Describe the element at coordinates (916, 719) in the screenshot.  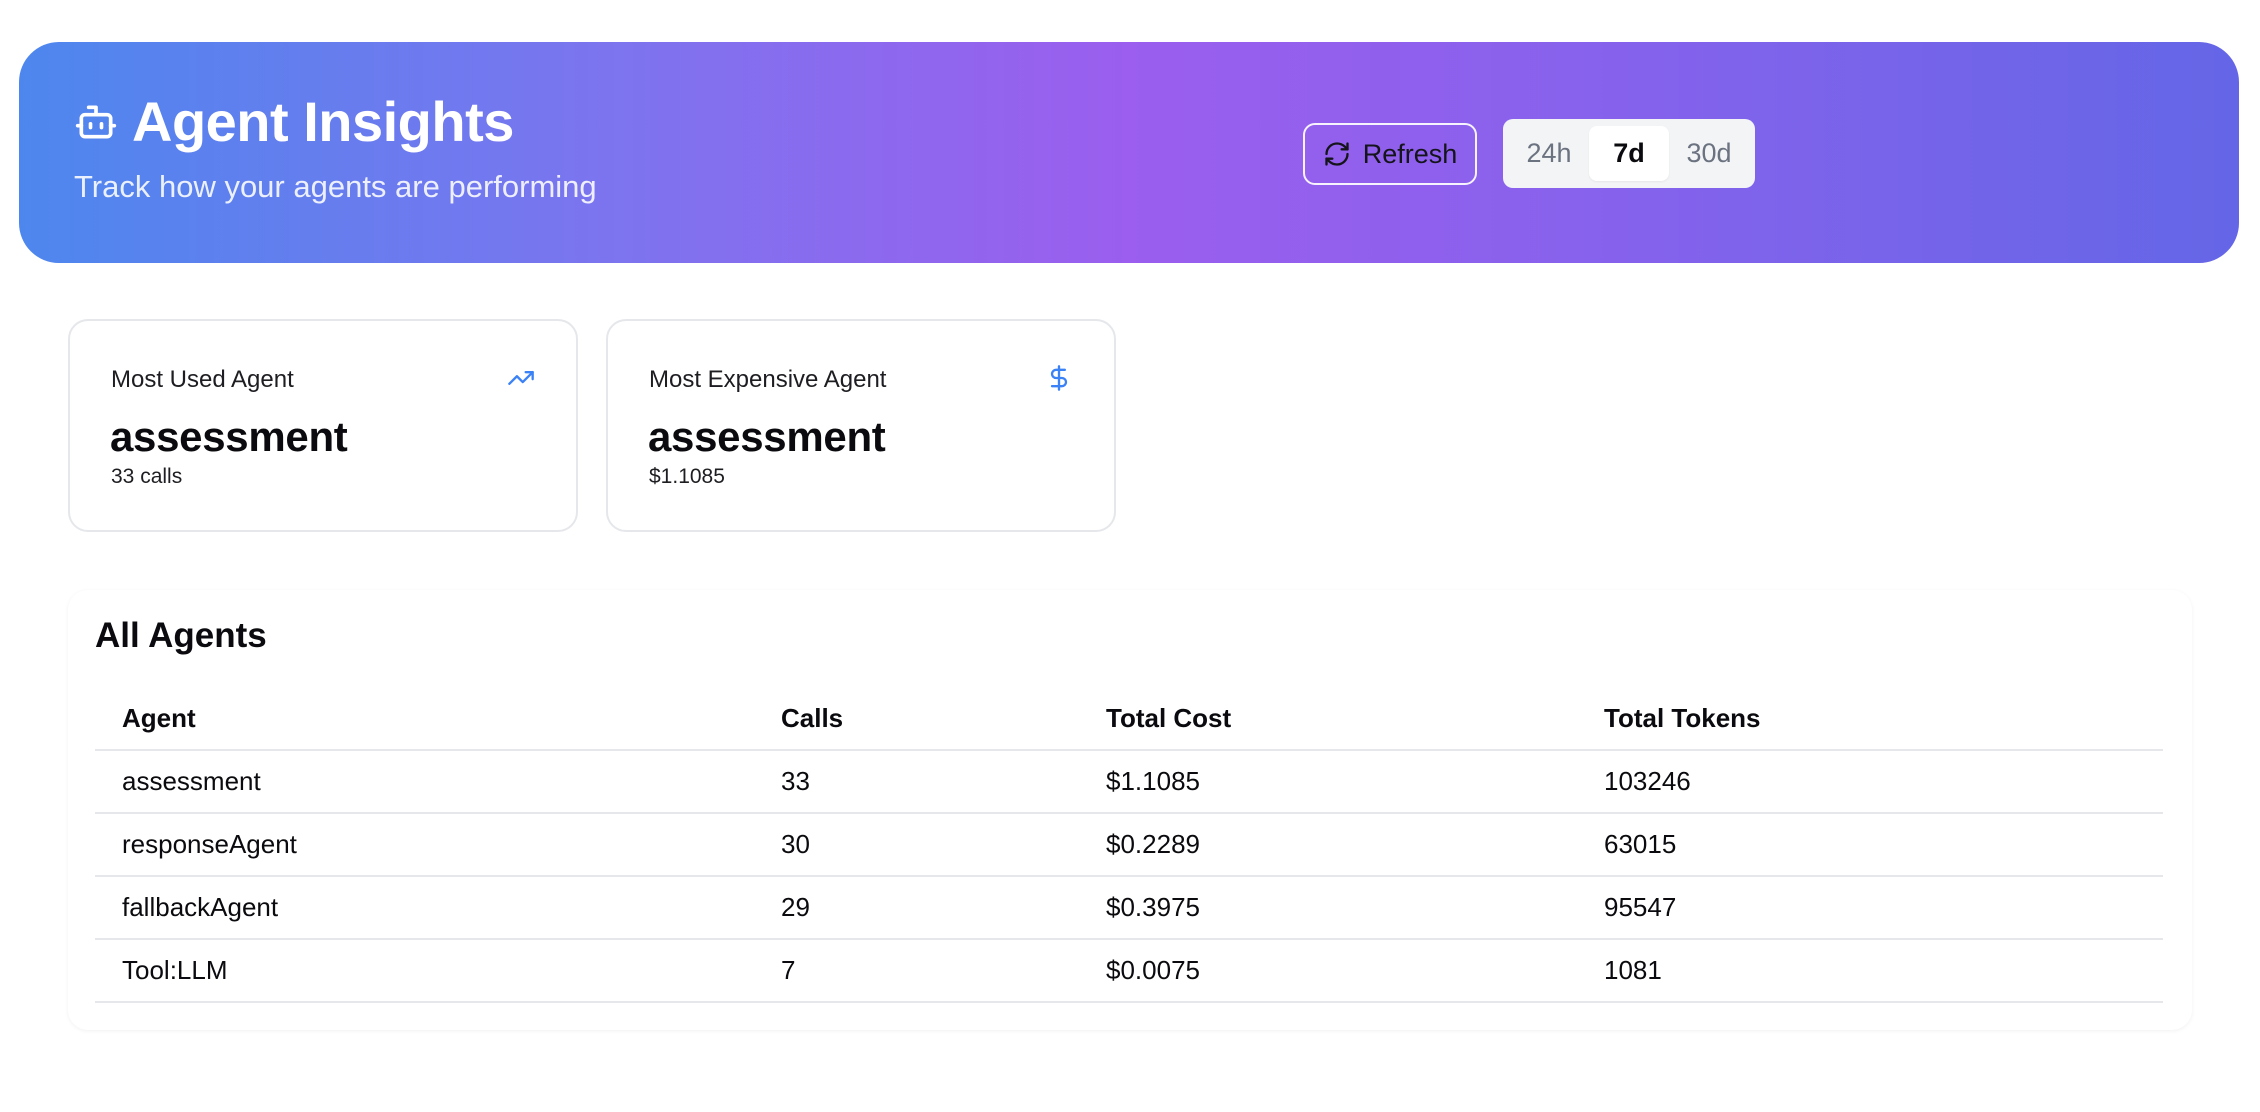
I see `column-header-calls: Calls` at that location.